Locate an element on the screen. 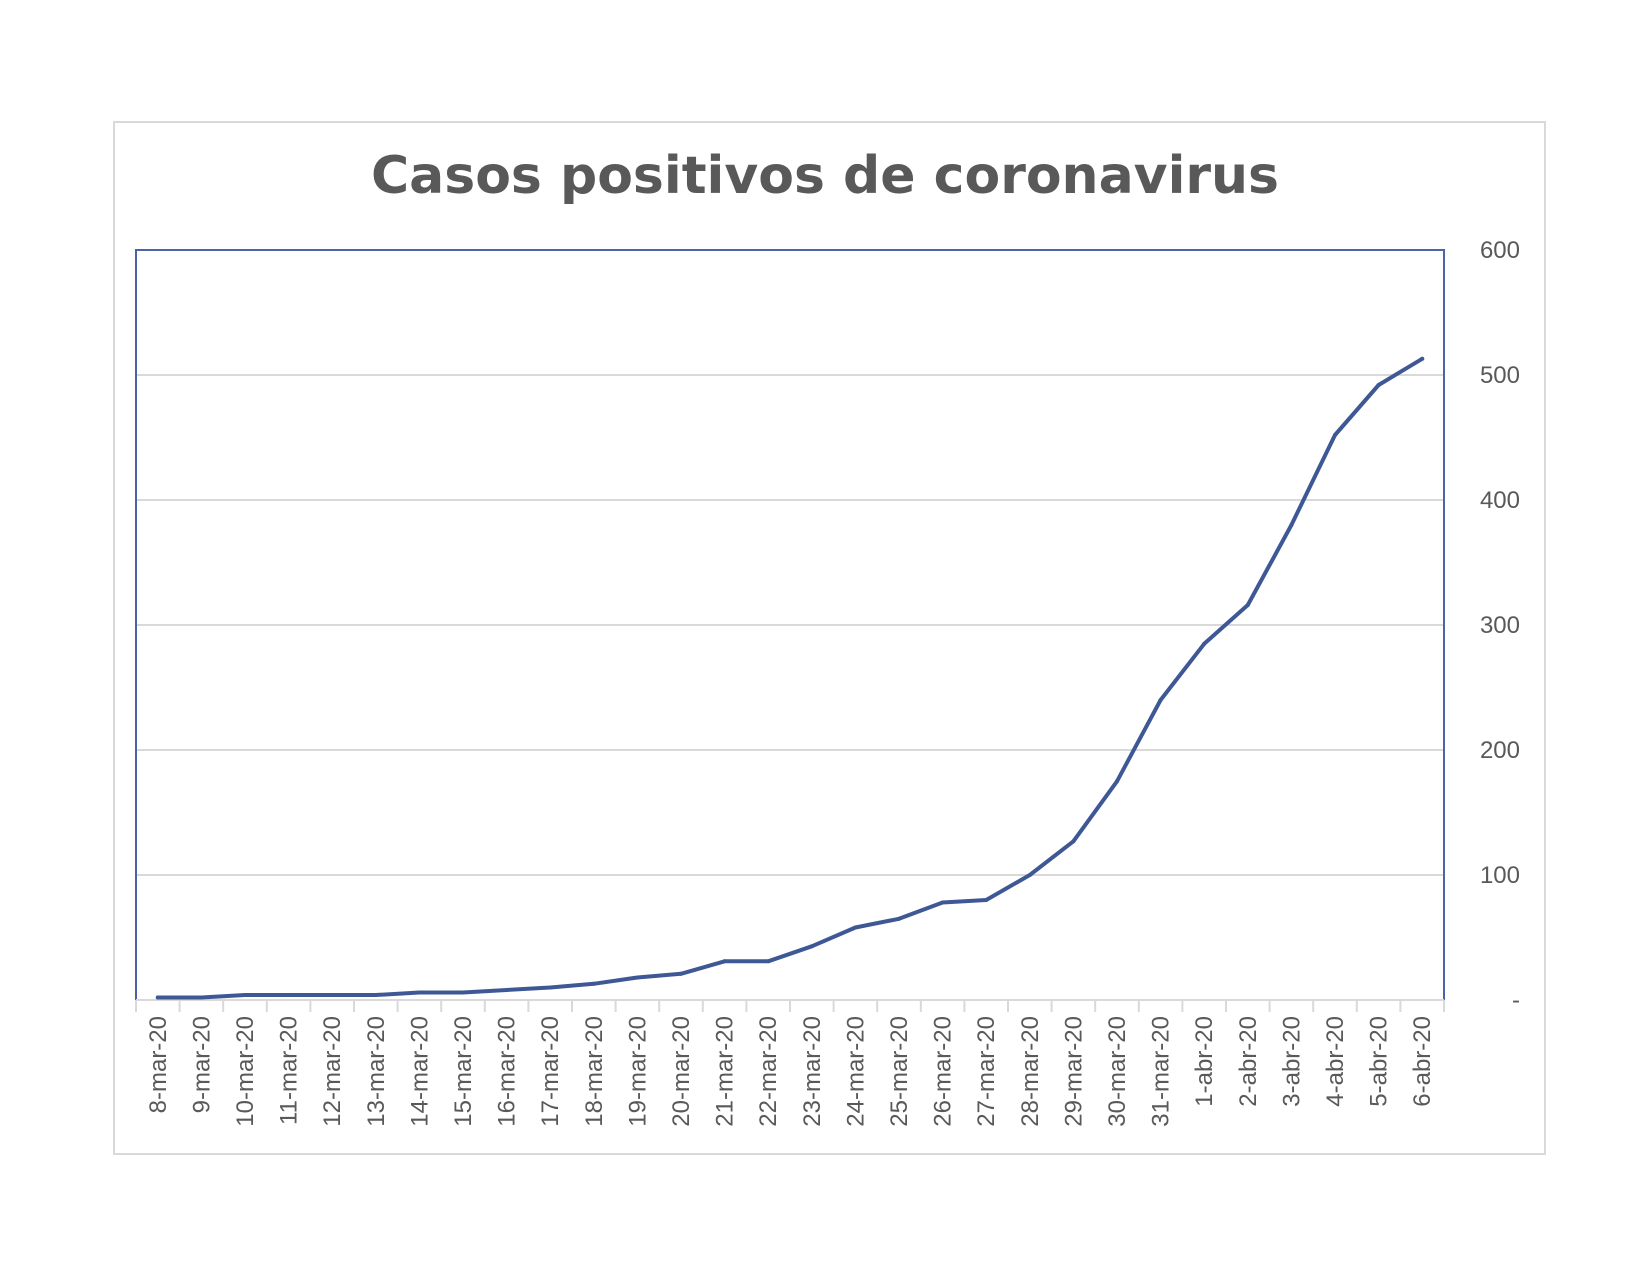 The height and width of the screenshot is (1275, 1650). x-tick-label: 29-mar-20 is located at coordinates (1073, 1071).